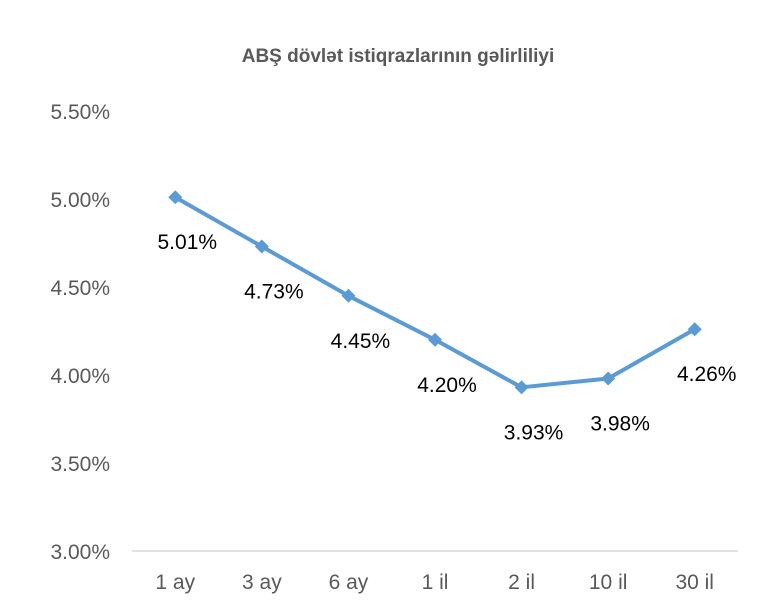 The width and height of the screenshot is (774, 612). Describe the element at coordinates (521, 582) in the screenshot. I see `x-tick-label: 2 il` at that location.